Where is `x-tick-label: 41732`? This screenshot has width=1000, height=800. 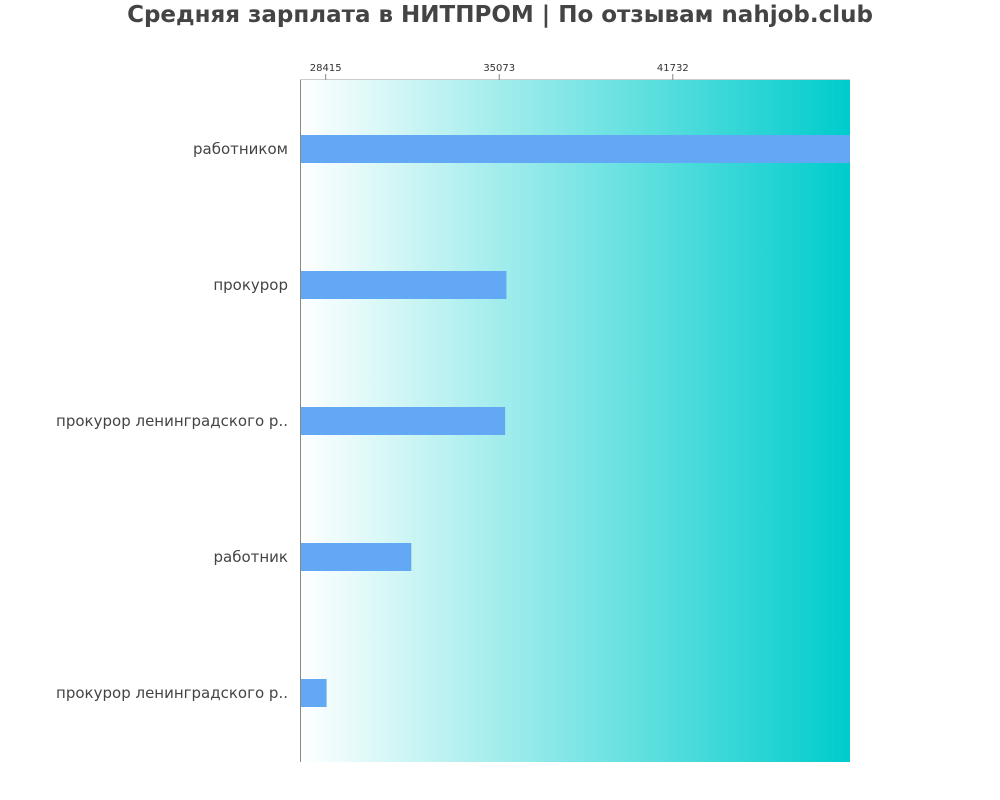
x-tick-label: 41732 is located at coordinates (673, 68).